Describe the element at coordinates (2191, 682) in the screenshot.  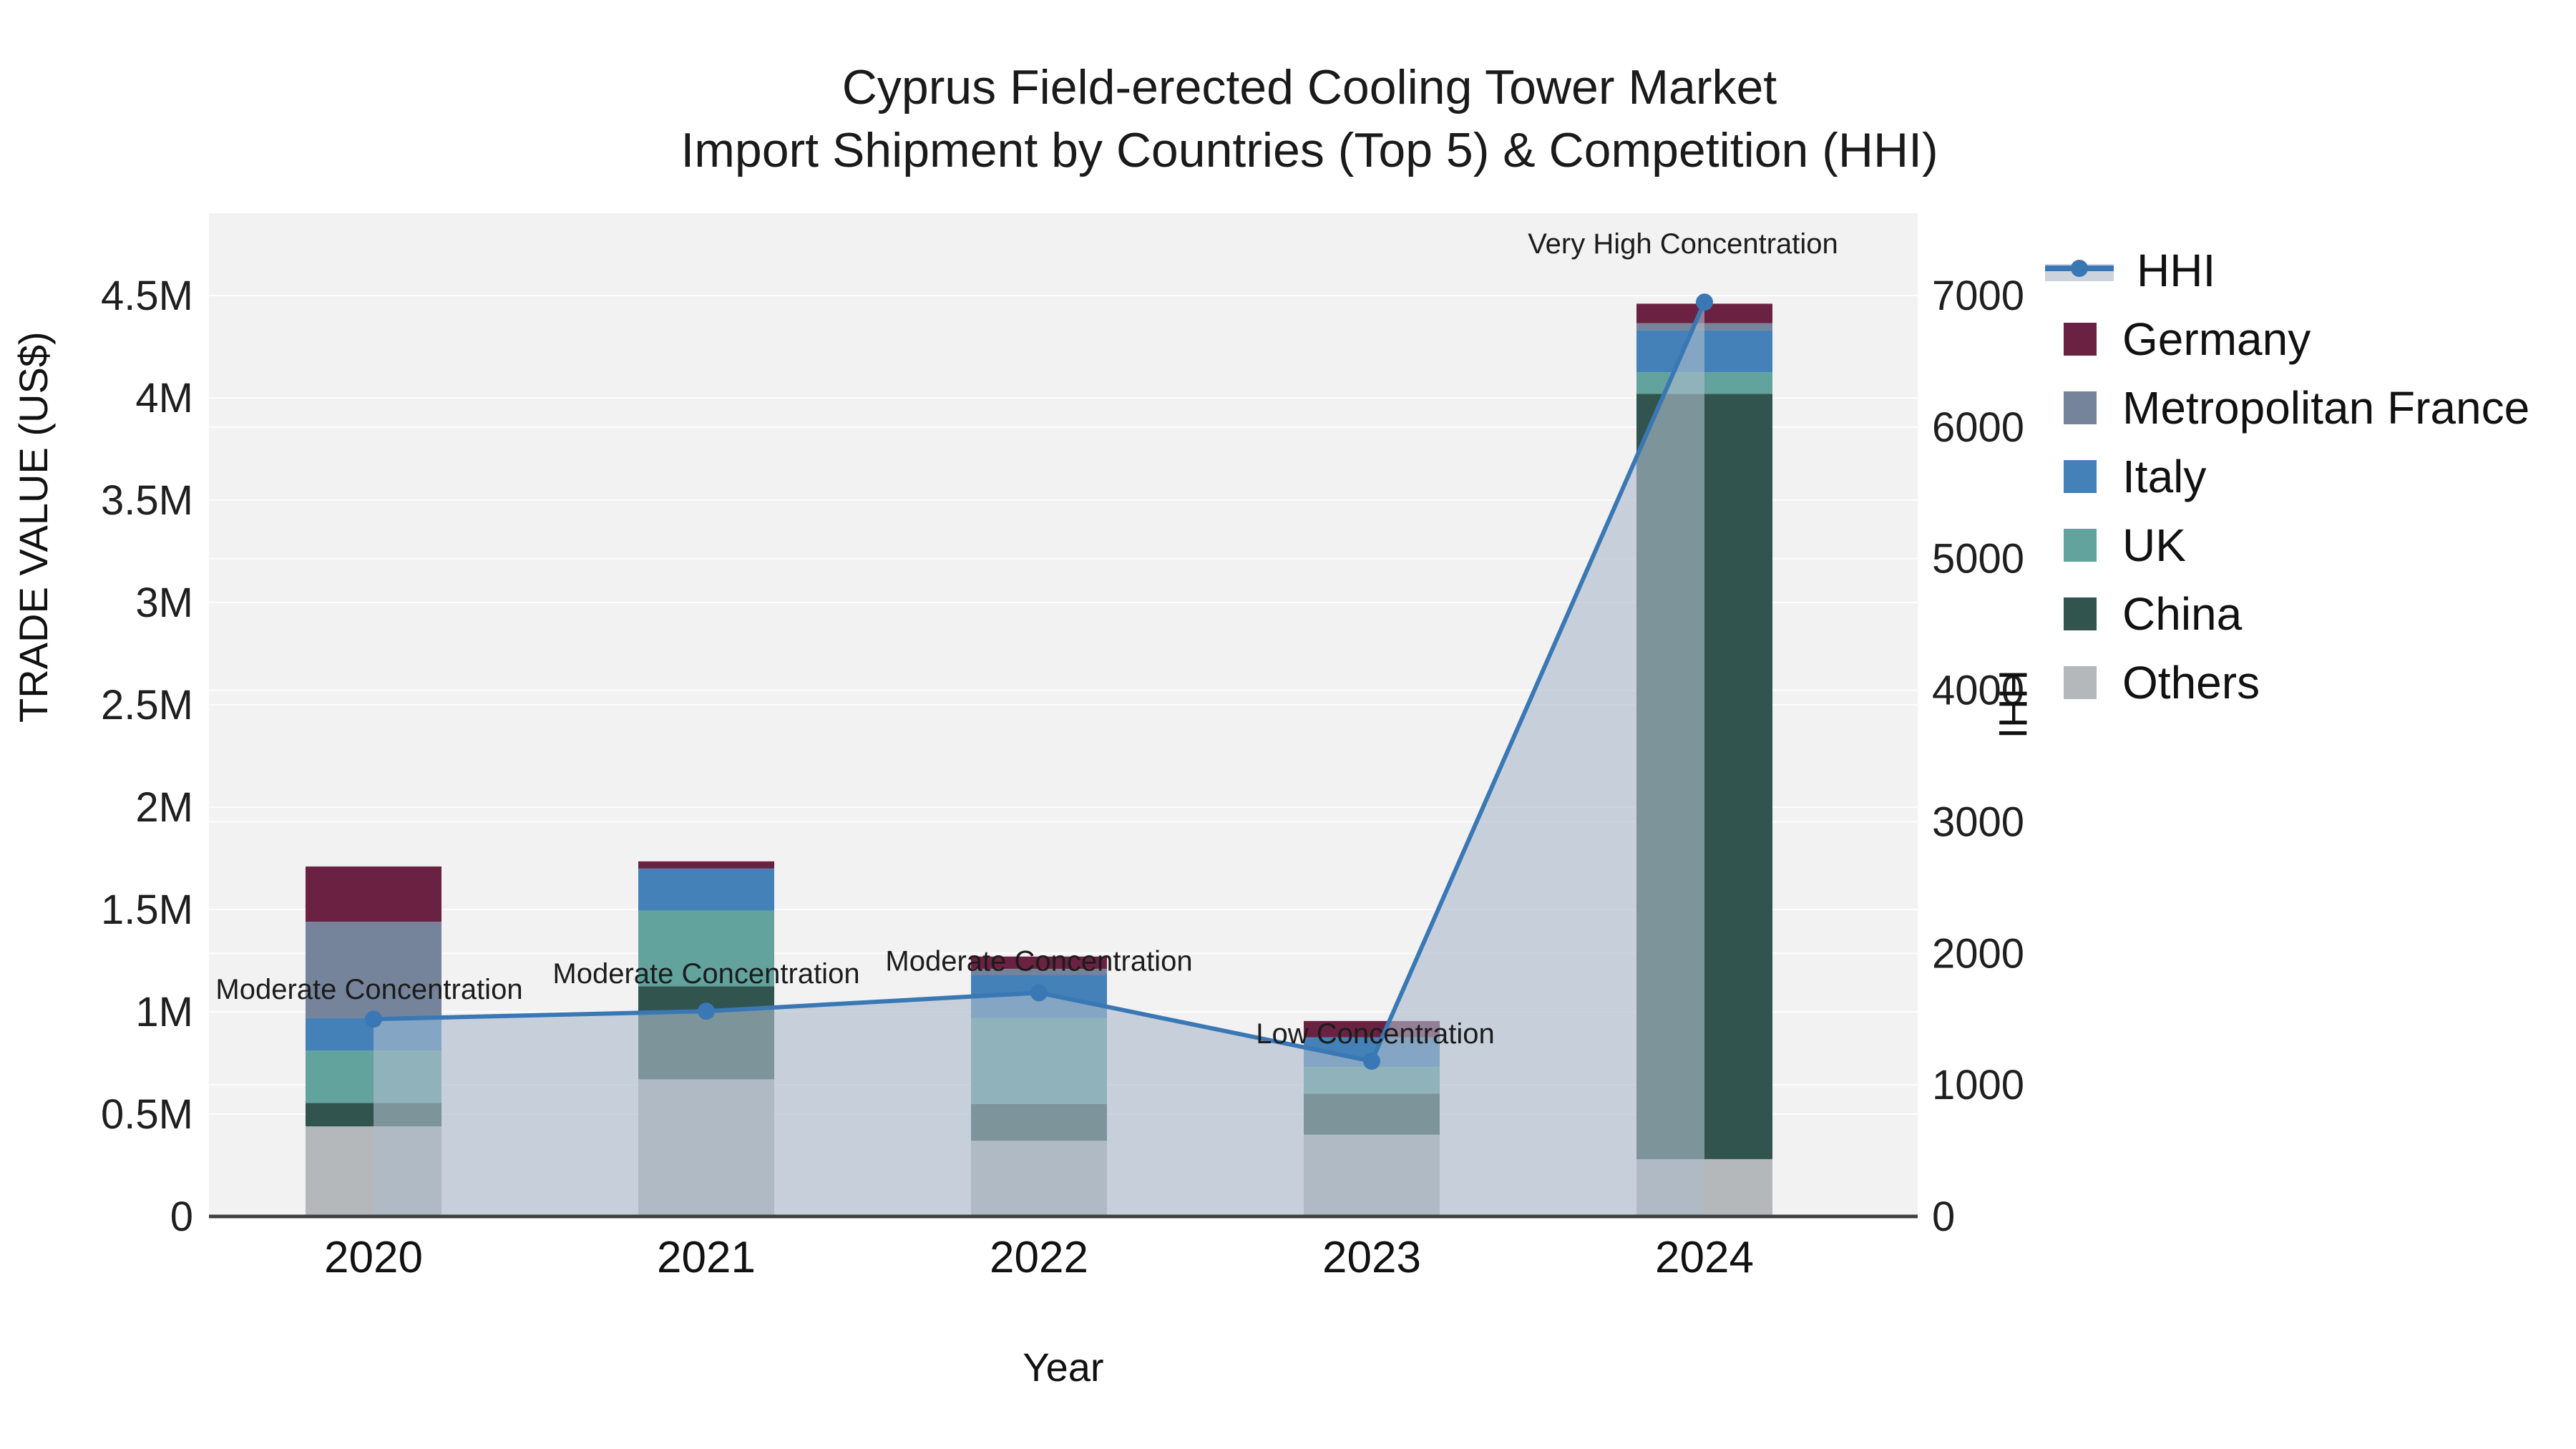
I see `legend-label: Others` at that location.